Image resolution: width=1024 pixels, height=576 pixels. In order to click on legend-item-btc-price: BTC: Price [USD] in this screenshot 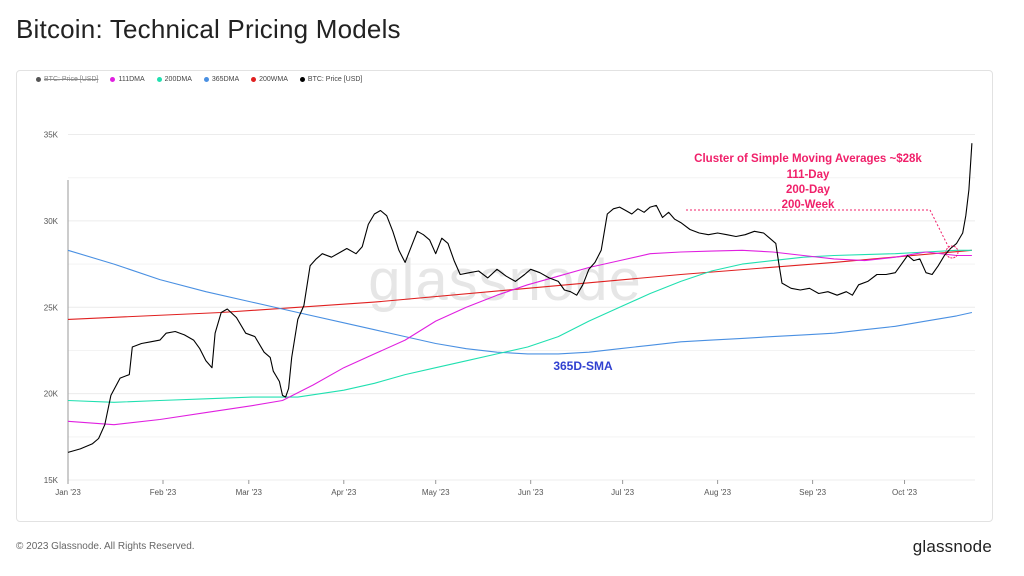, I will do `click(331, 79)`.